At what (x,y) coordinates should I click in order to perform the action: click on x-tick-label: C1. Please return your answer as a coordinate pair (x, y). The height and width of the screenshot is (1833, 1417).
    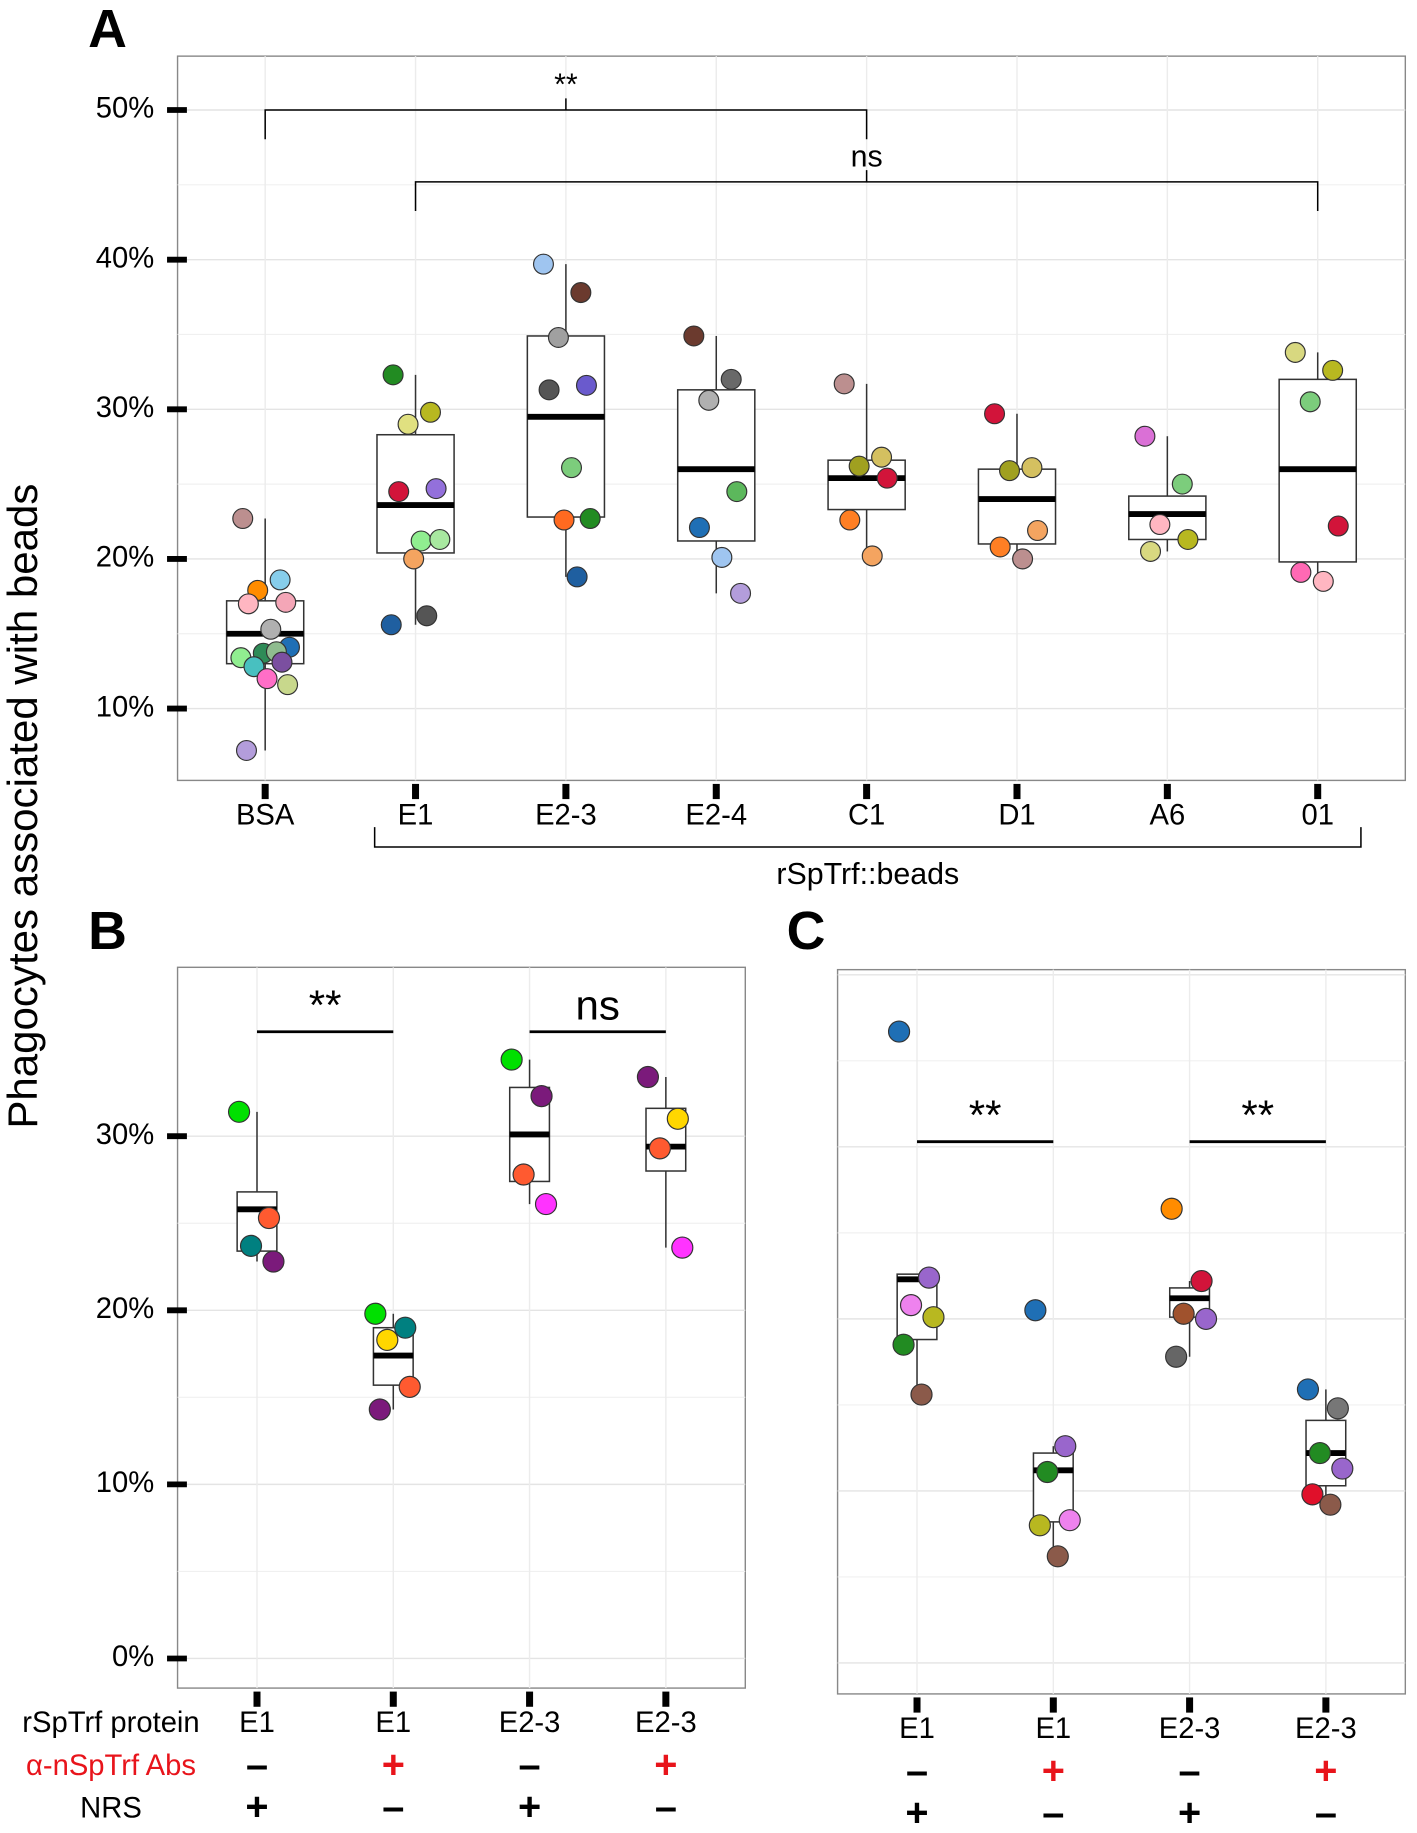
    Looking at the image, I should click on (866, 815).